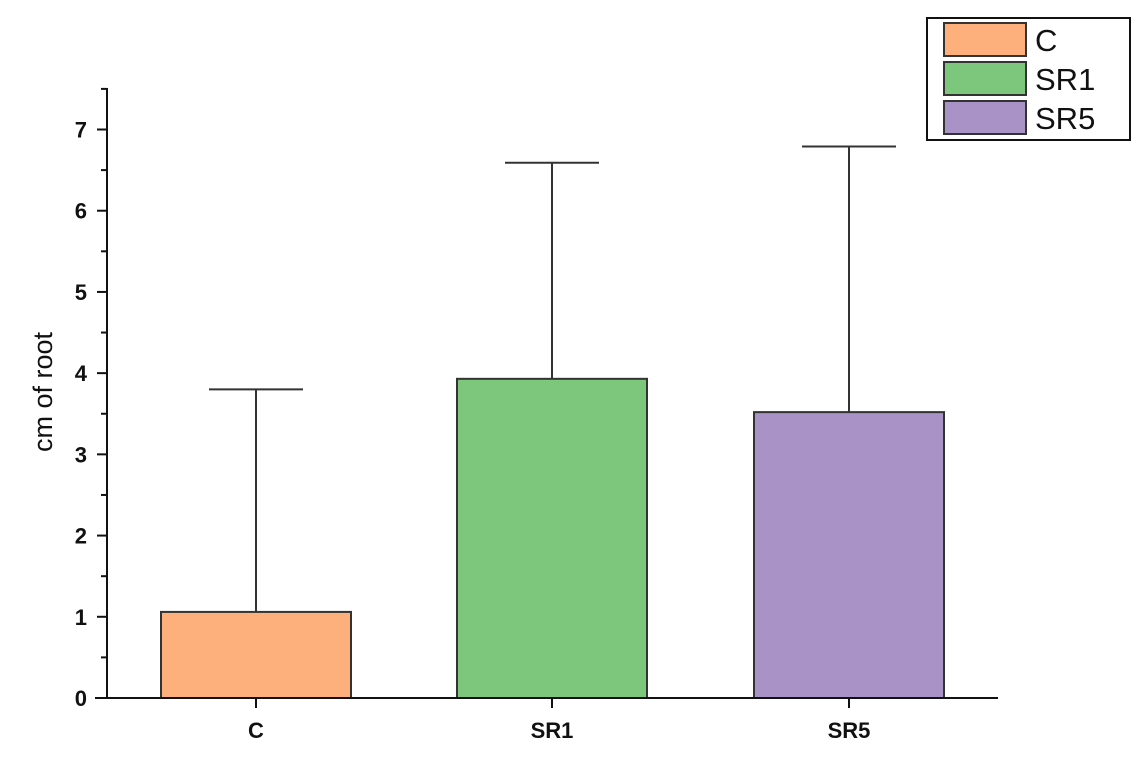 The image size is (1146, 776). I want to click on y-tick-label: 7, so click(81, 130).